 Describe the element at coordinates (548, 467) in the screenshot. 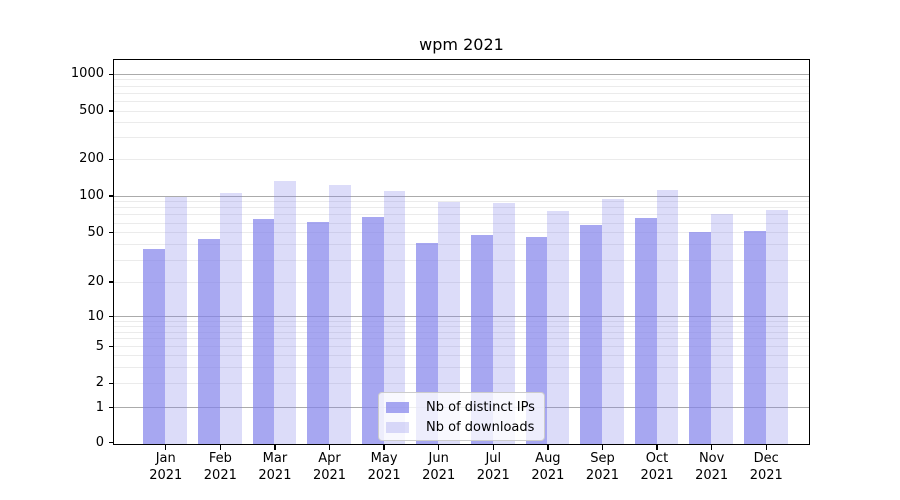

I see `x-tick-label: Aug 2021` at that location.